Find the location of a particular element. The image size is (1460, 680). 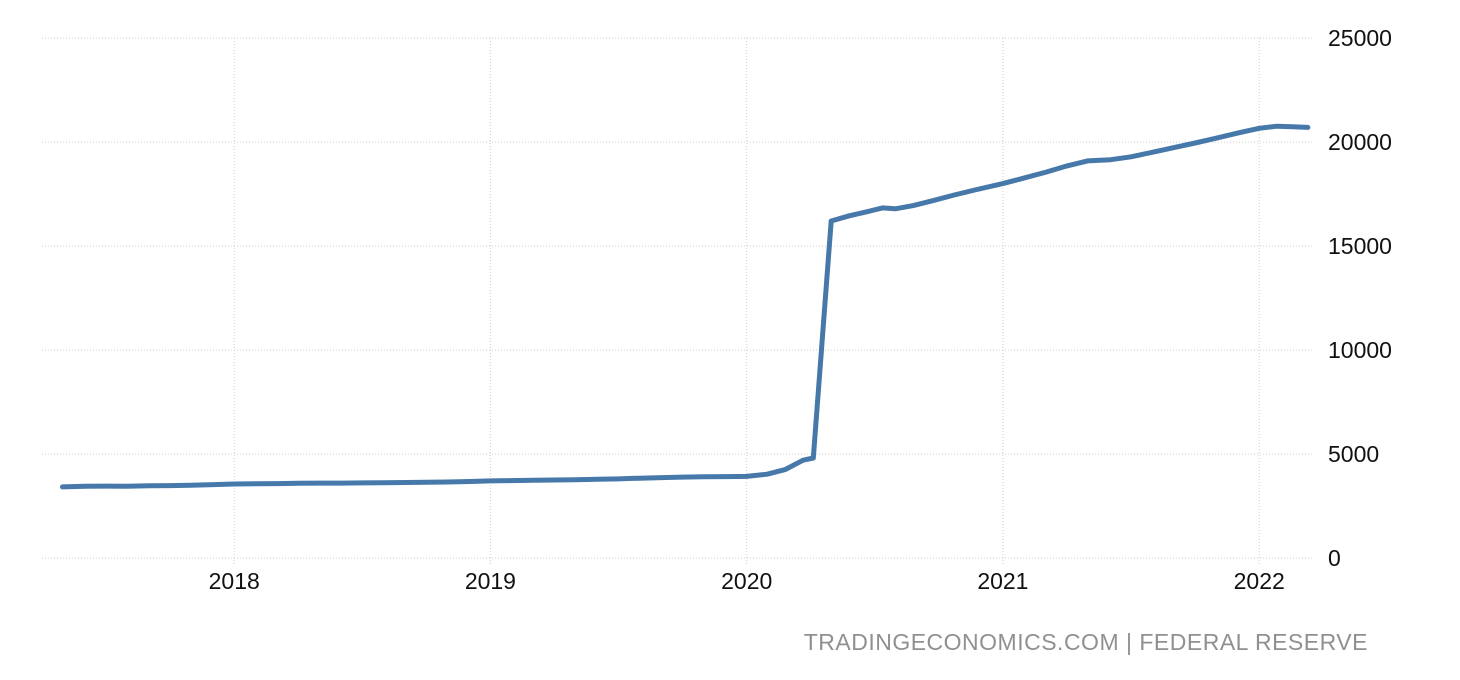

y-tick-label: 10000 is located at coordinates (1360, 350).